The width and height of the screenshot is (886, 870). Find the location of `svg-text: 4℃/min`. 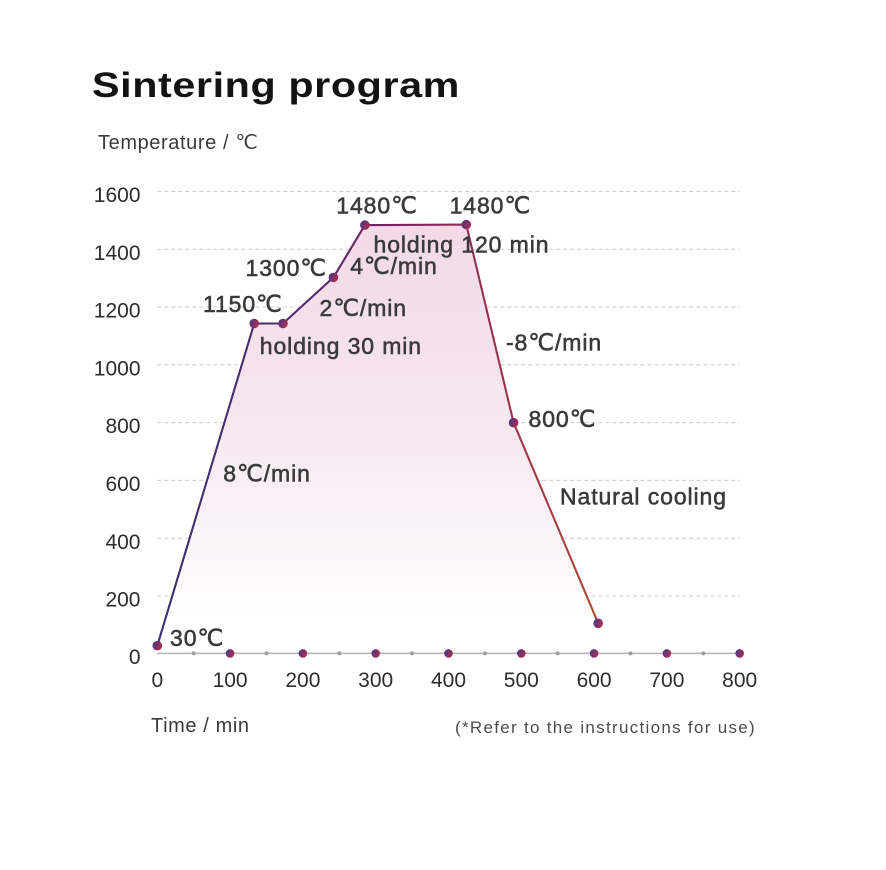

svg-text: 4℃/min is located at coordinates (393, 266).